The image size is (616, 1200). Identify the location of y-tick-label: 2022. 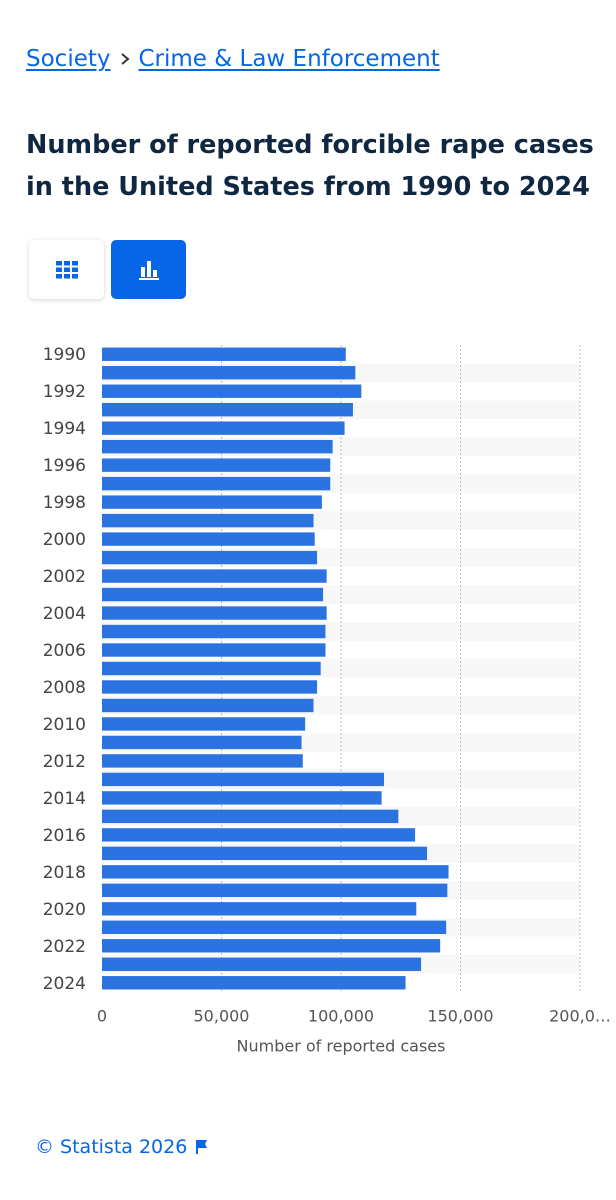
(64, 947).